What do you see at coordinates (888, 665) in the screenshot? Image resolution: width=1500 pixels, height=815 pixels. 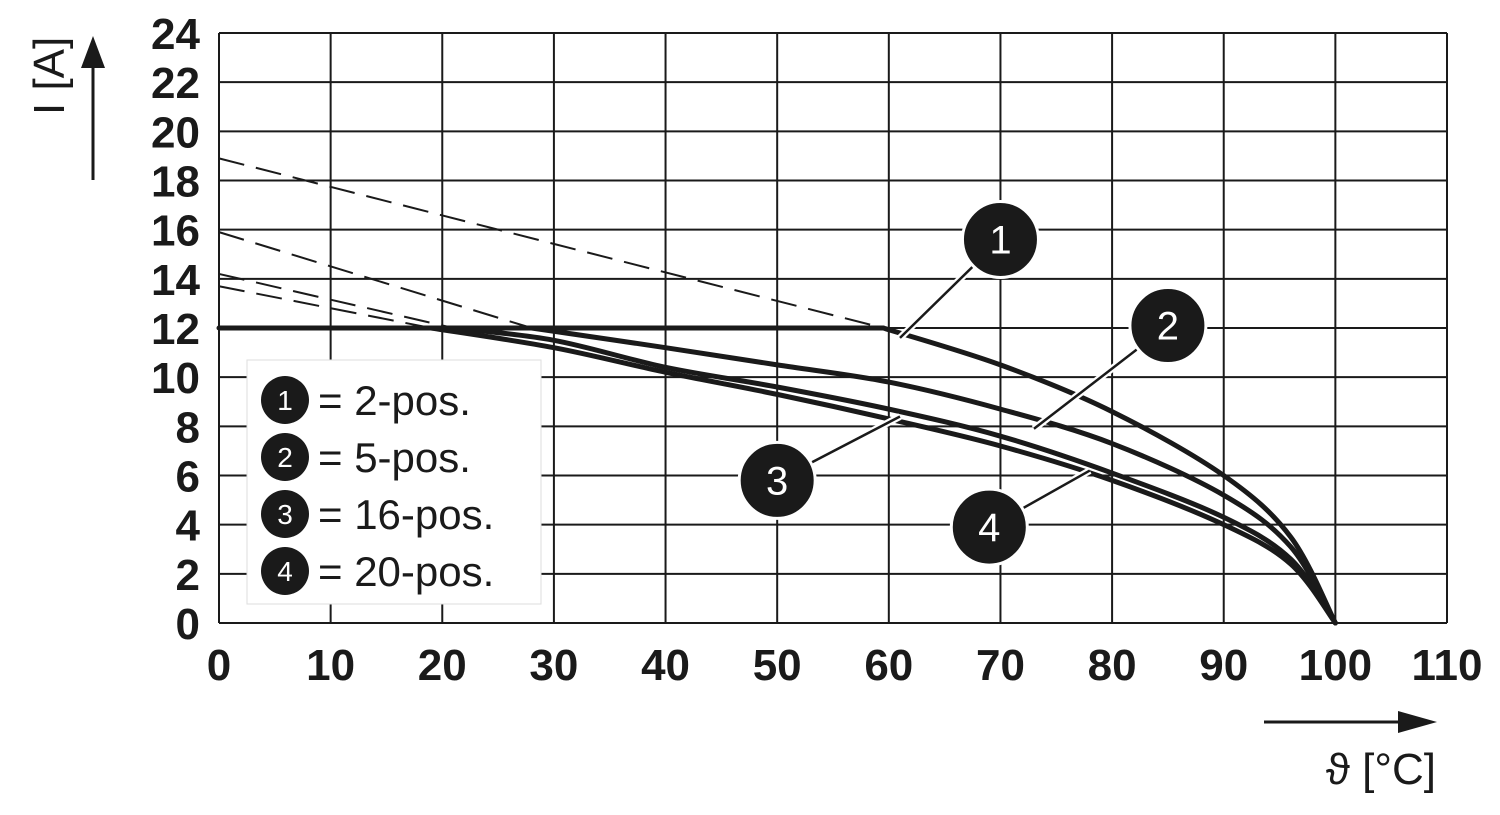 I see `x-tick-label: 60` at bounding box center [888, 665].